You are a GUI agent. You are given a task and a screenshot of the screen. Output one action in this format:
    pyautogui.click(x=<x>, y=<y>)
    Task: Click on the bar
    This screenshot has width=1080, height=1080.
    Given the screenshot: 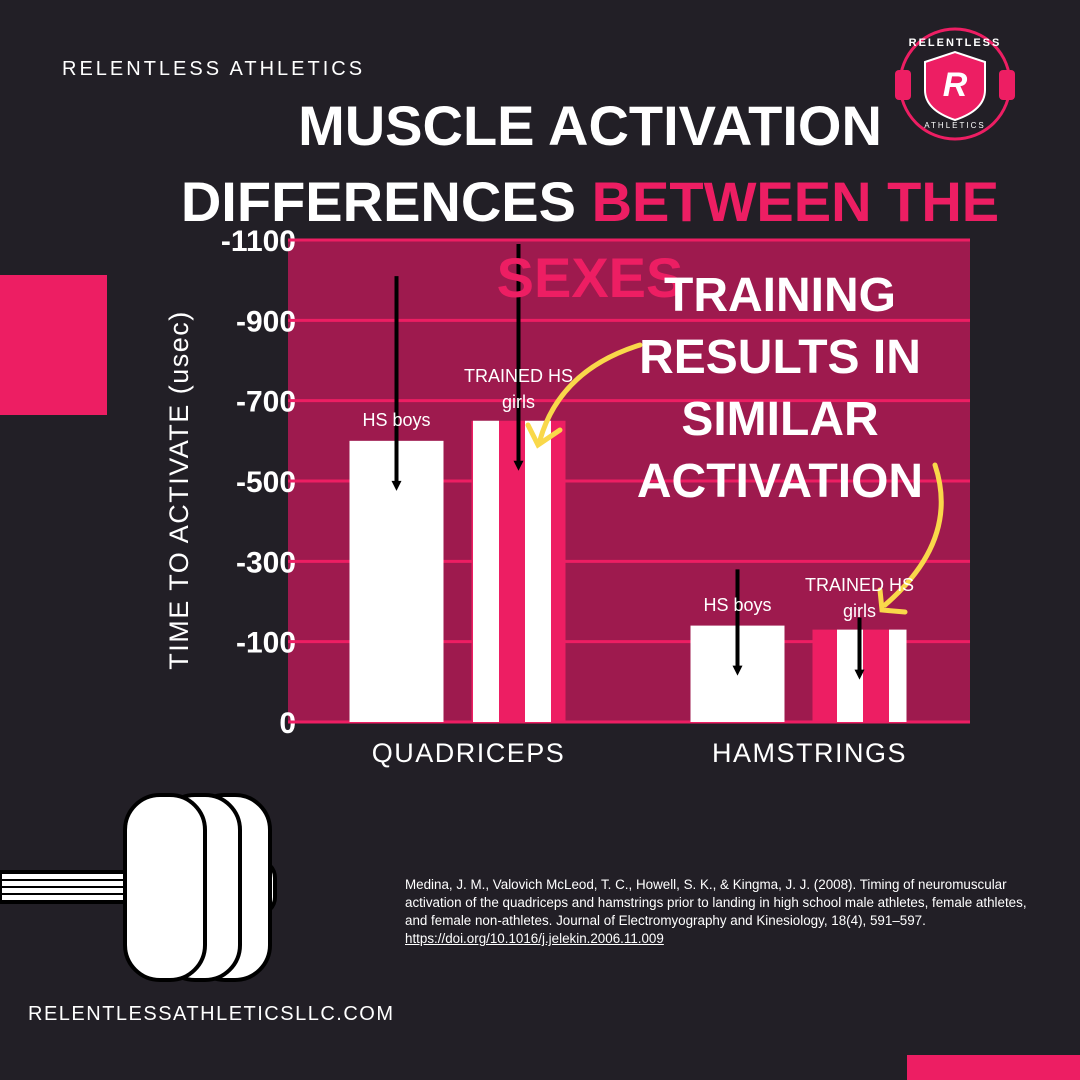 What is the action you would take?
    pyautogui.click(x=518, y=571)
    